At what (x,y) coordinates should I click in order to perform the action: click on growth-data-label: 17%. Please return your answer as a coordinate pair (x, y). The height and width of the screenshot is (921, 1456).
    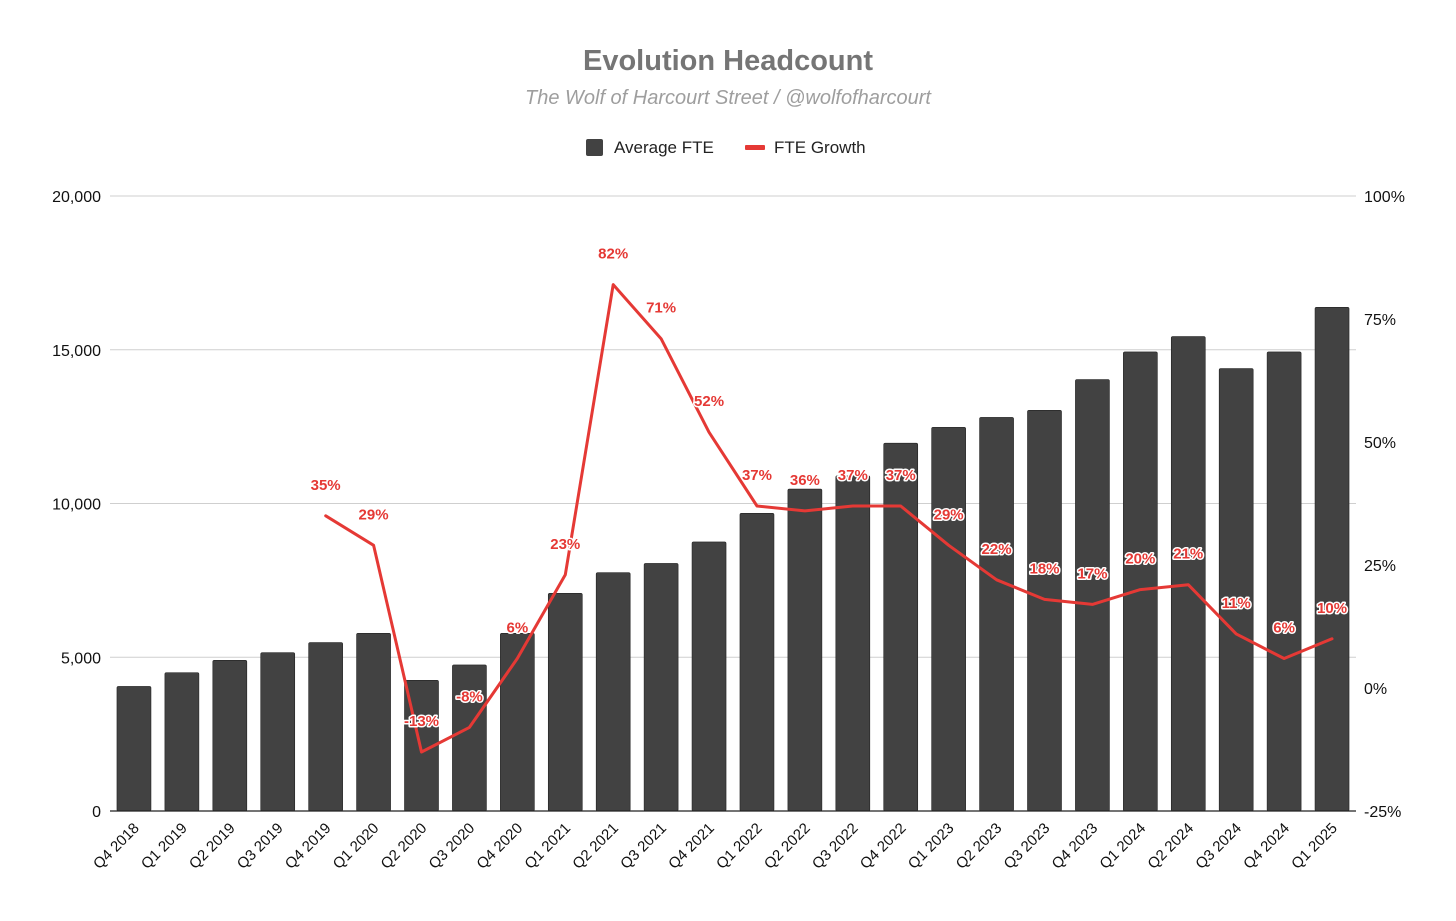
    Looking at the image, I should click on (1092, 573).